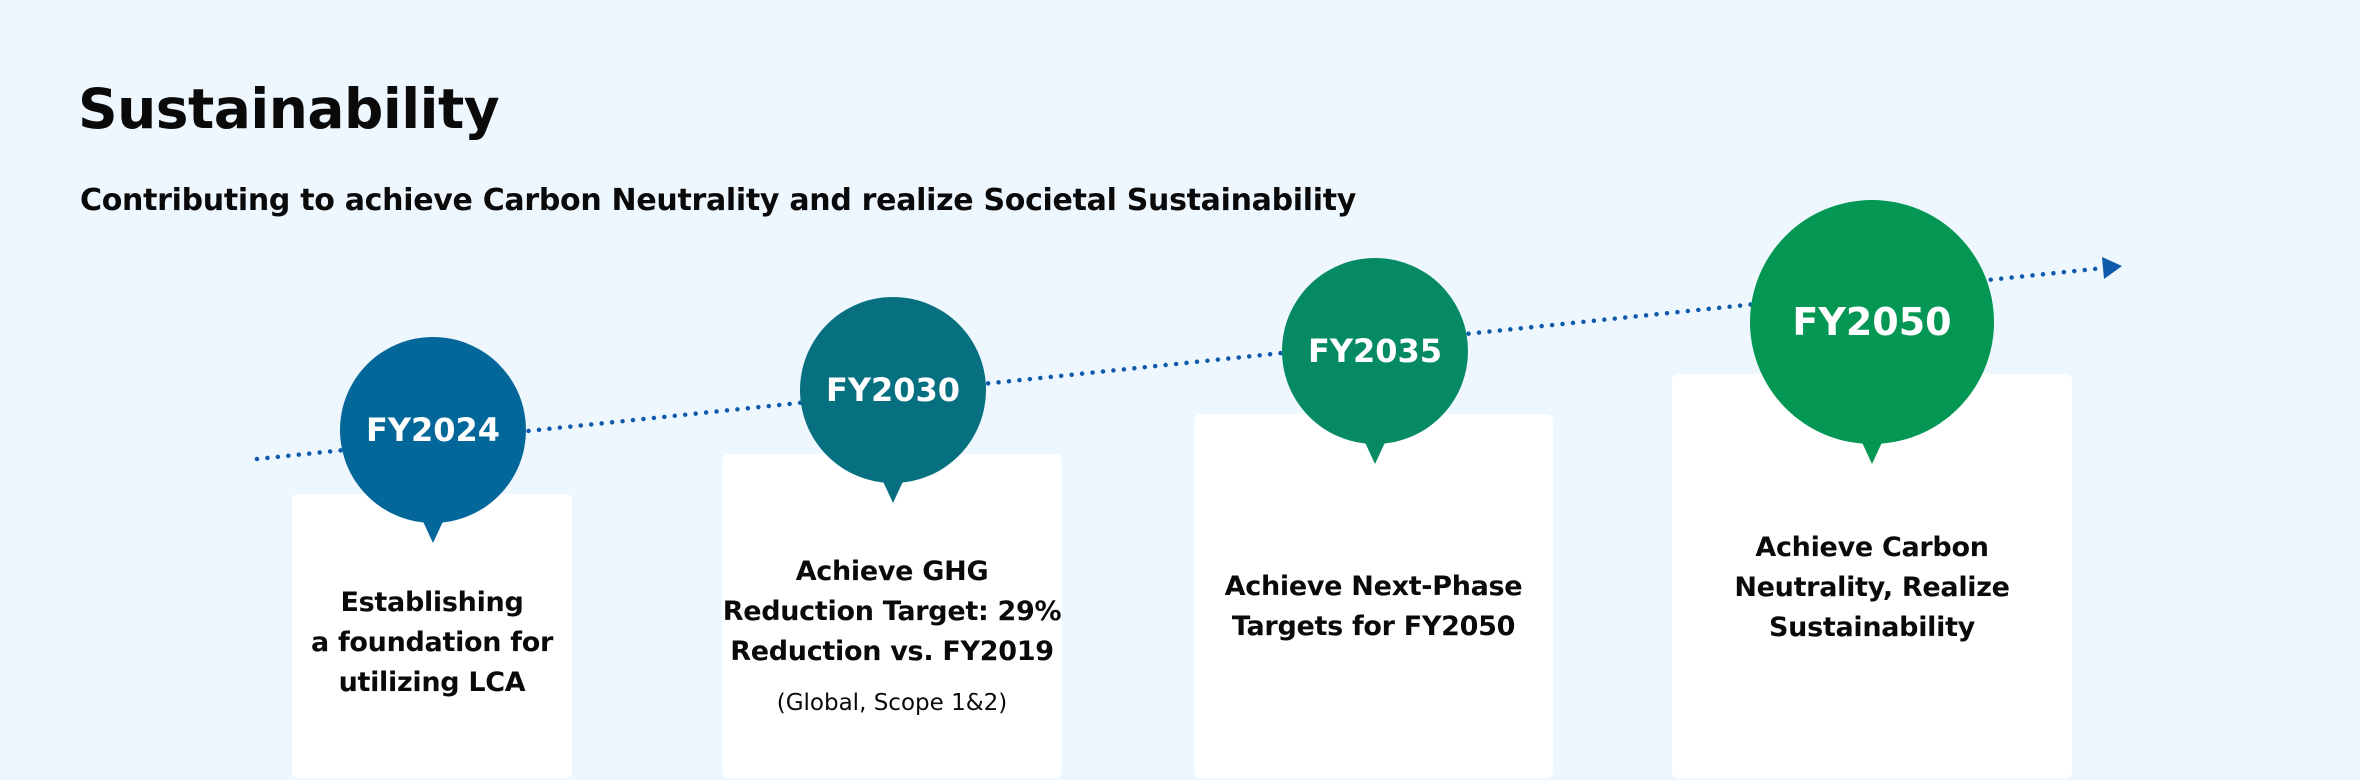 This screenshot has height=780, width=2360. I want to click on year-bubble-fy2050: FY2050, so click(1872, 332).